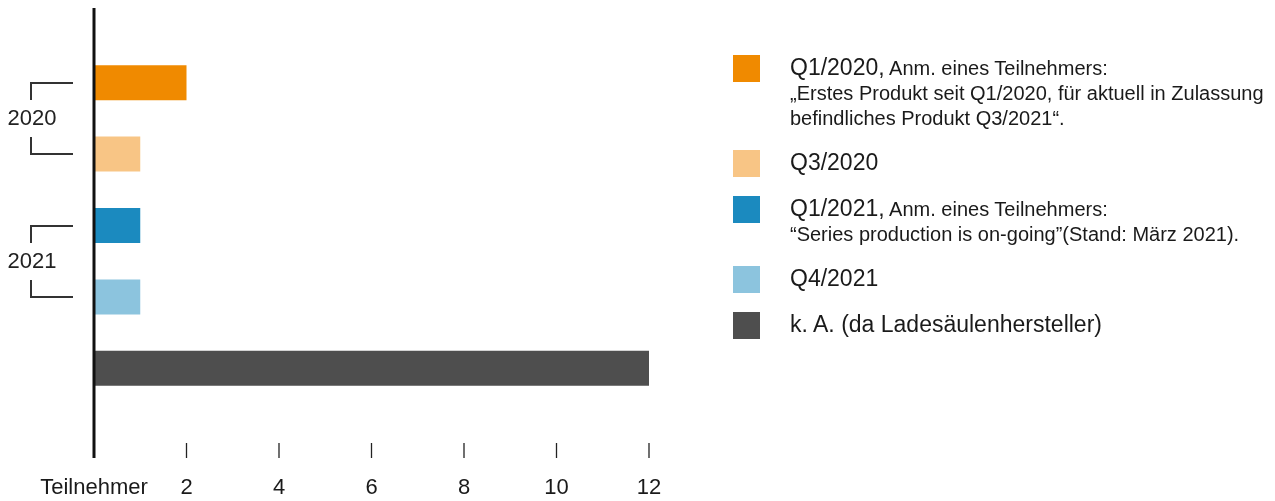  Describe the element at coordinates (1027, 92) in the screenshot. I see `legend-label: Q1/2020, Anm. eines Teilnehmers: „Erstes Produkt seit Q1/2020, für aktuell in Zulassung befindliches Produkt Q3/2021“.` at that location.